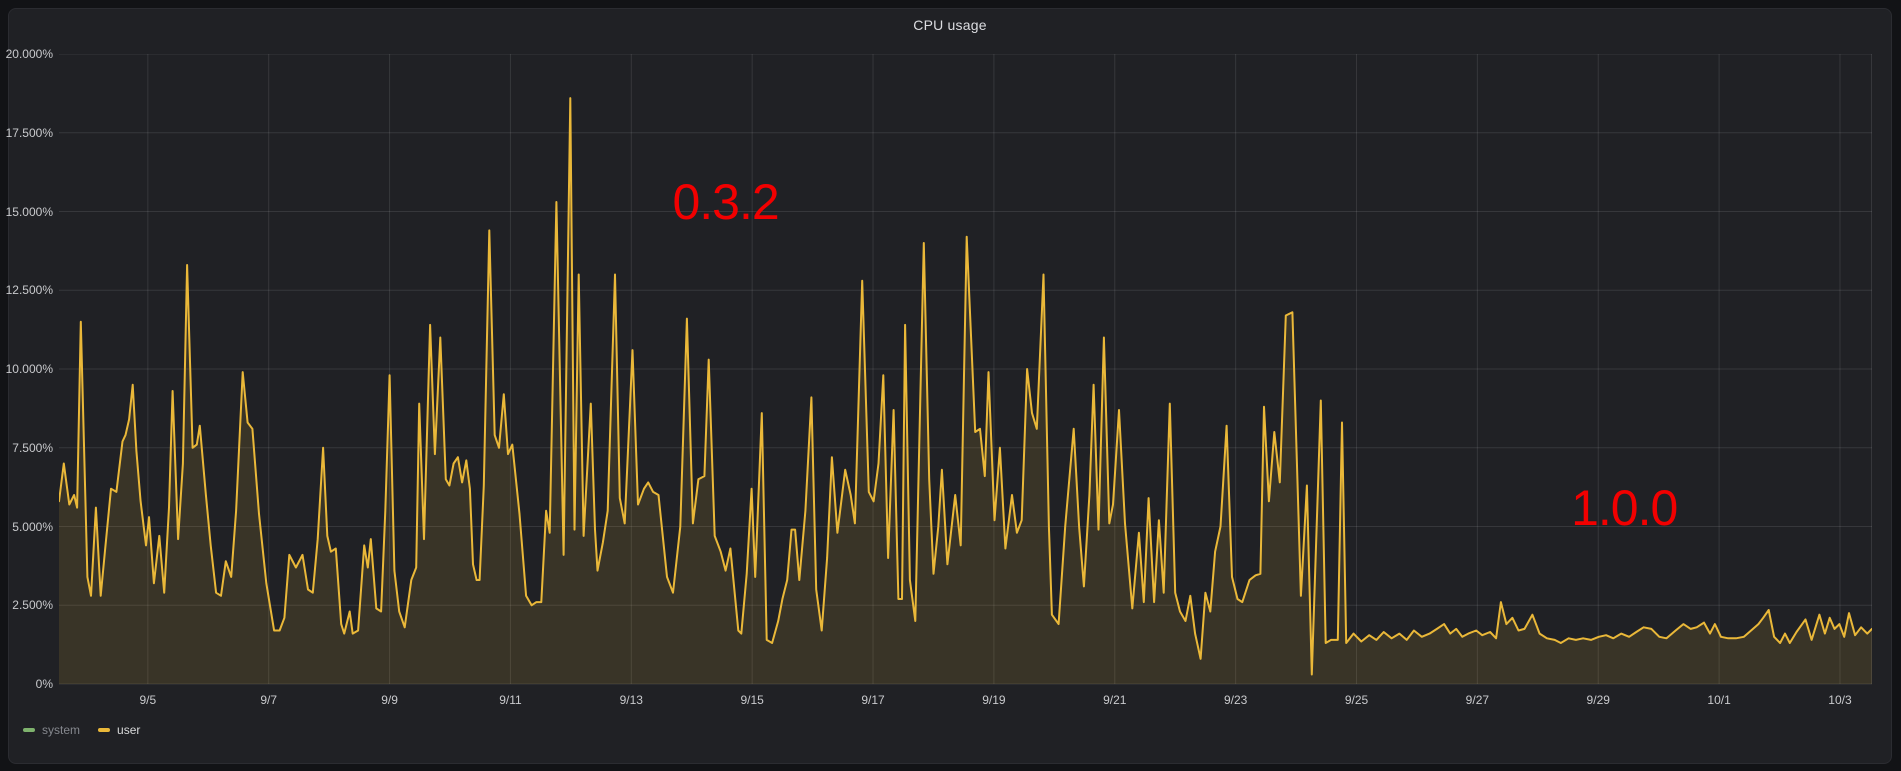 The width and height of the screenshot is (1901, 771). What do you see at coordinates (29, 132) in the screenshot?
I see `y-tick-label: 17.500%` at bounding box center [29, 132].